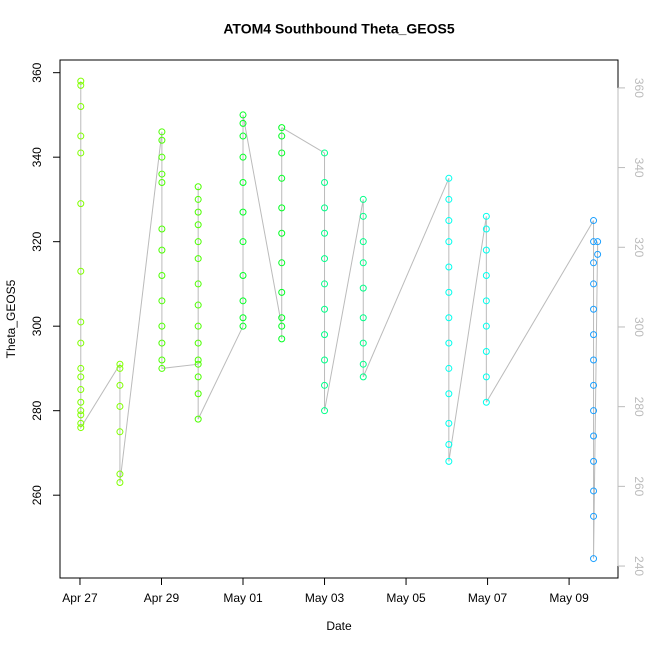  Describe the element at coordinates (639, 247) in the screenshot. I see `y2-tick-label: 320` at that location.